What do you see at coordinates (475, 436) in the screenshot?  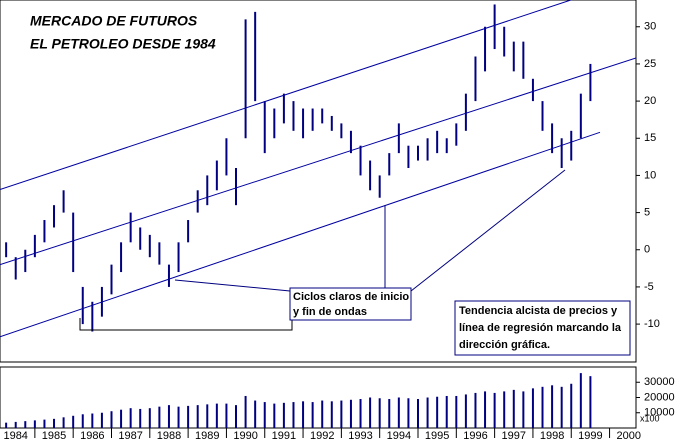 I see `x-tick-label: 1996` at bounding box center [475, 436].